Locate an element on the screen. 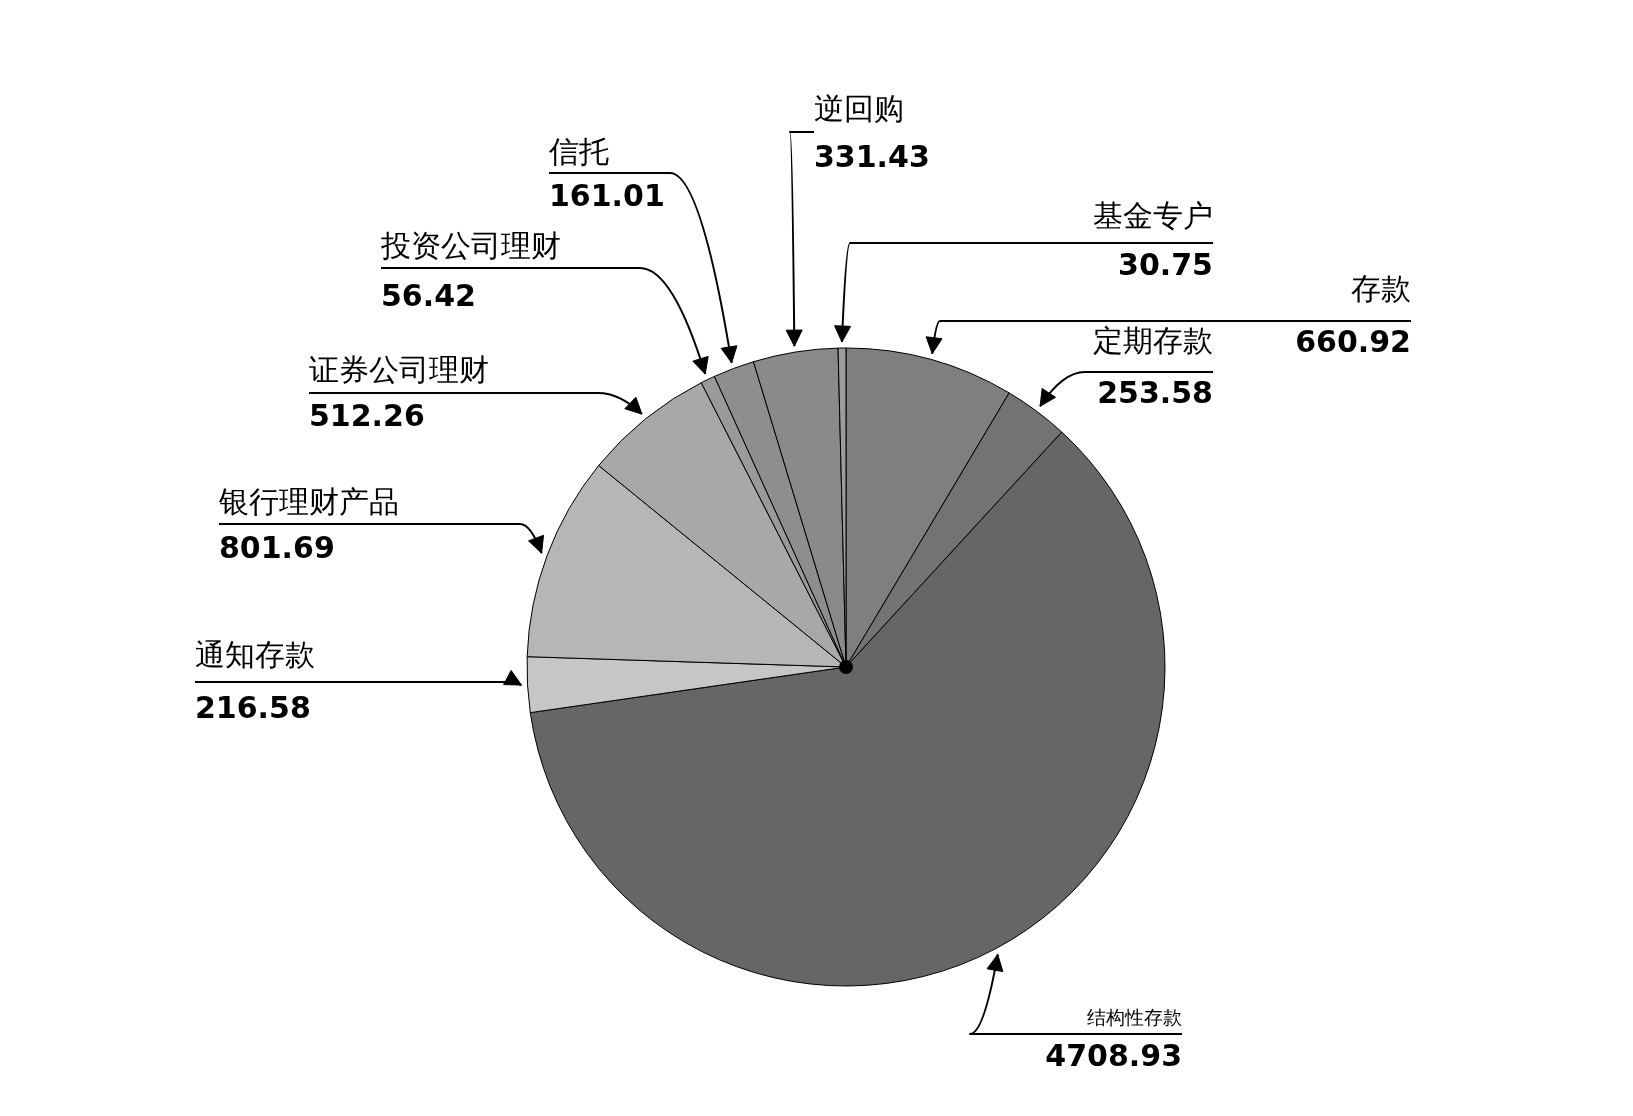 The image size is (1633, 1116). data-label: 4708.93 is located at coordinates (1113, 1055).